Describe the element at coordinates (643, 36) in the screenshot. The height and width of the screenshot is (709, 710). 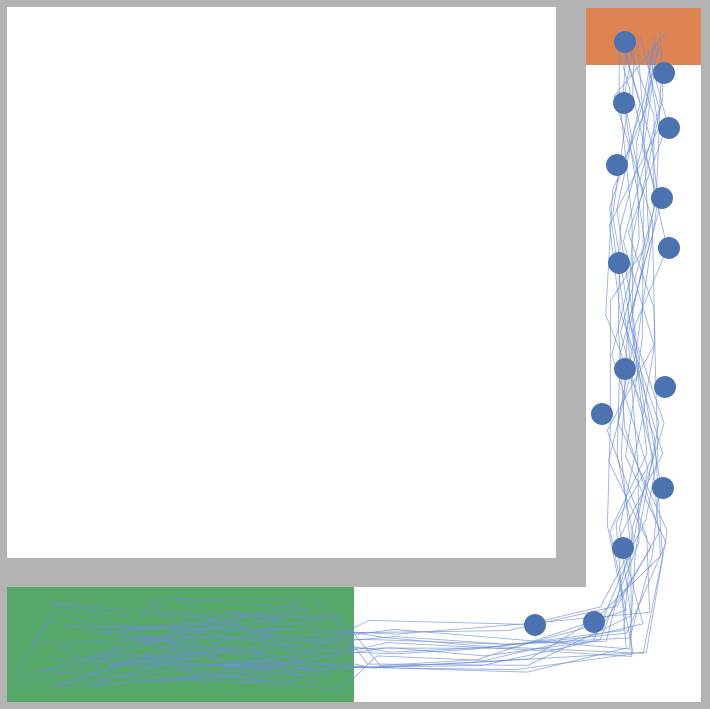
I see `goal-zone` at that location.